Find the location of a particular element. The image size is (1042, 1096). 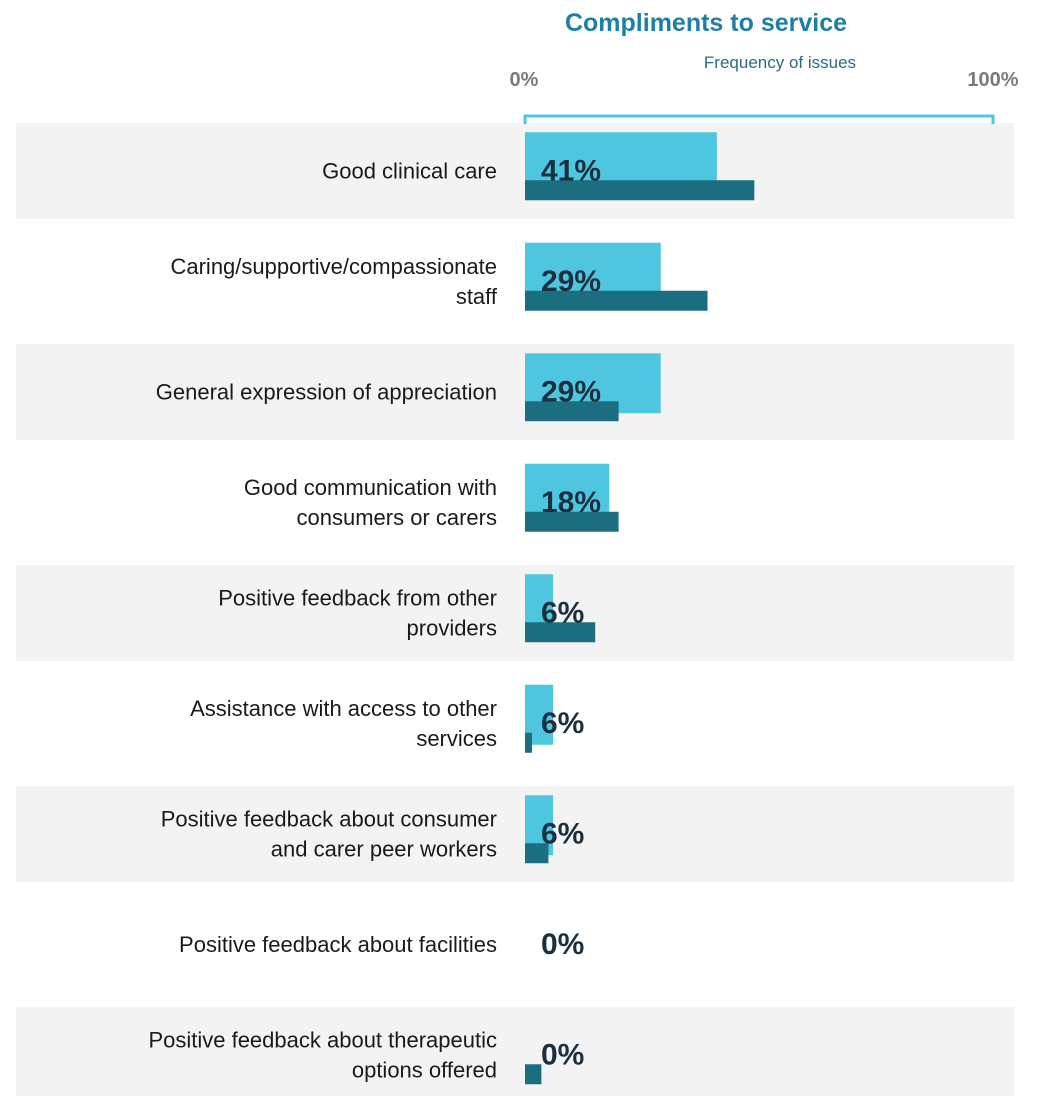

chart-title: Compliments to service is located at coordinates (706, 23).